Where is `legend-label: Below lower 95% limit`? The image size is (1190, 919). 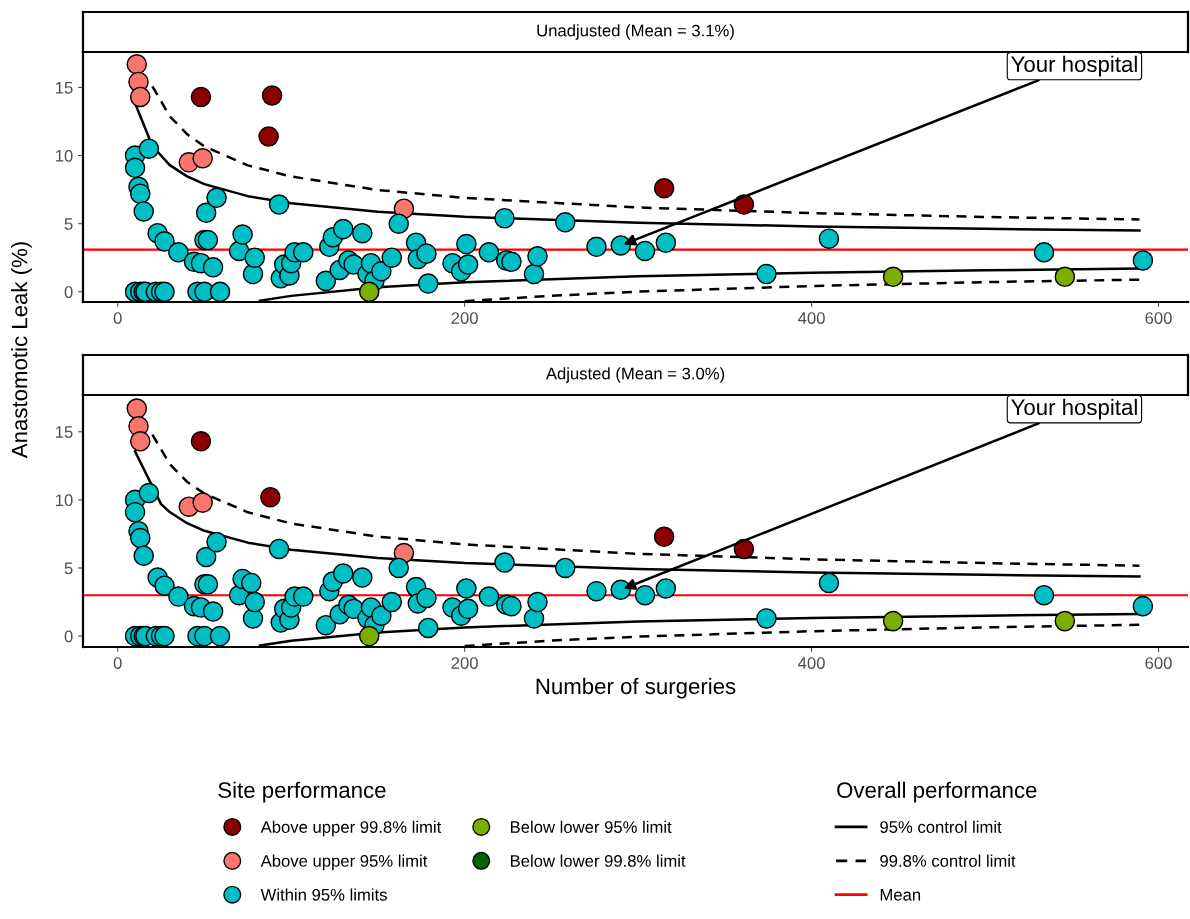
legend-label: Below lower 95% limit is located at coordinates (591, 826).